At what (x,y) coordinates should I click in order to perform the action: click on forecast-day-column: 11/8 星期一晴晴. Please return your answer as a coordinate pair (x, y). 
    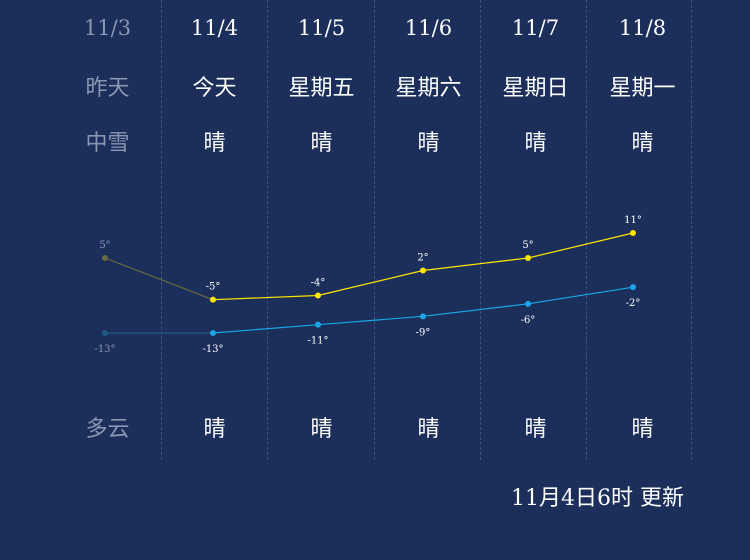
    Looking at the image, I should click on (642, 230).